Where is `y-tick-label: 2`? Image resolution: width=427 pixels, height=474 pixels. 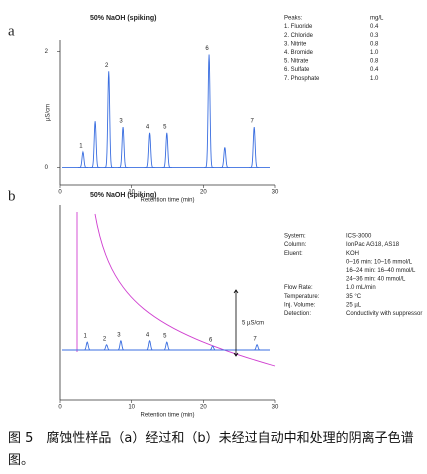
y-tick-label: 2 is located at coordinates (47, 52).